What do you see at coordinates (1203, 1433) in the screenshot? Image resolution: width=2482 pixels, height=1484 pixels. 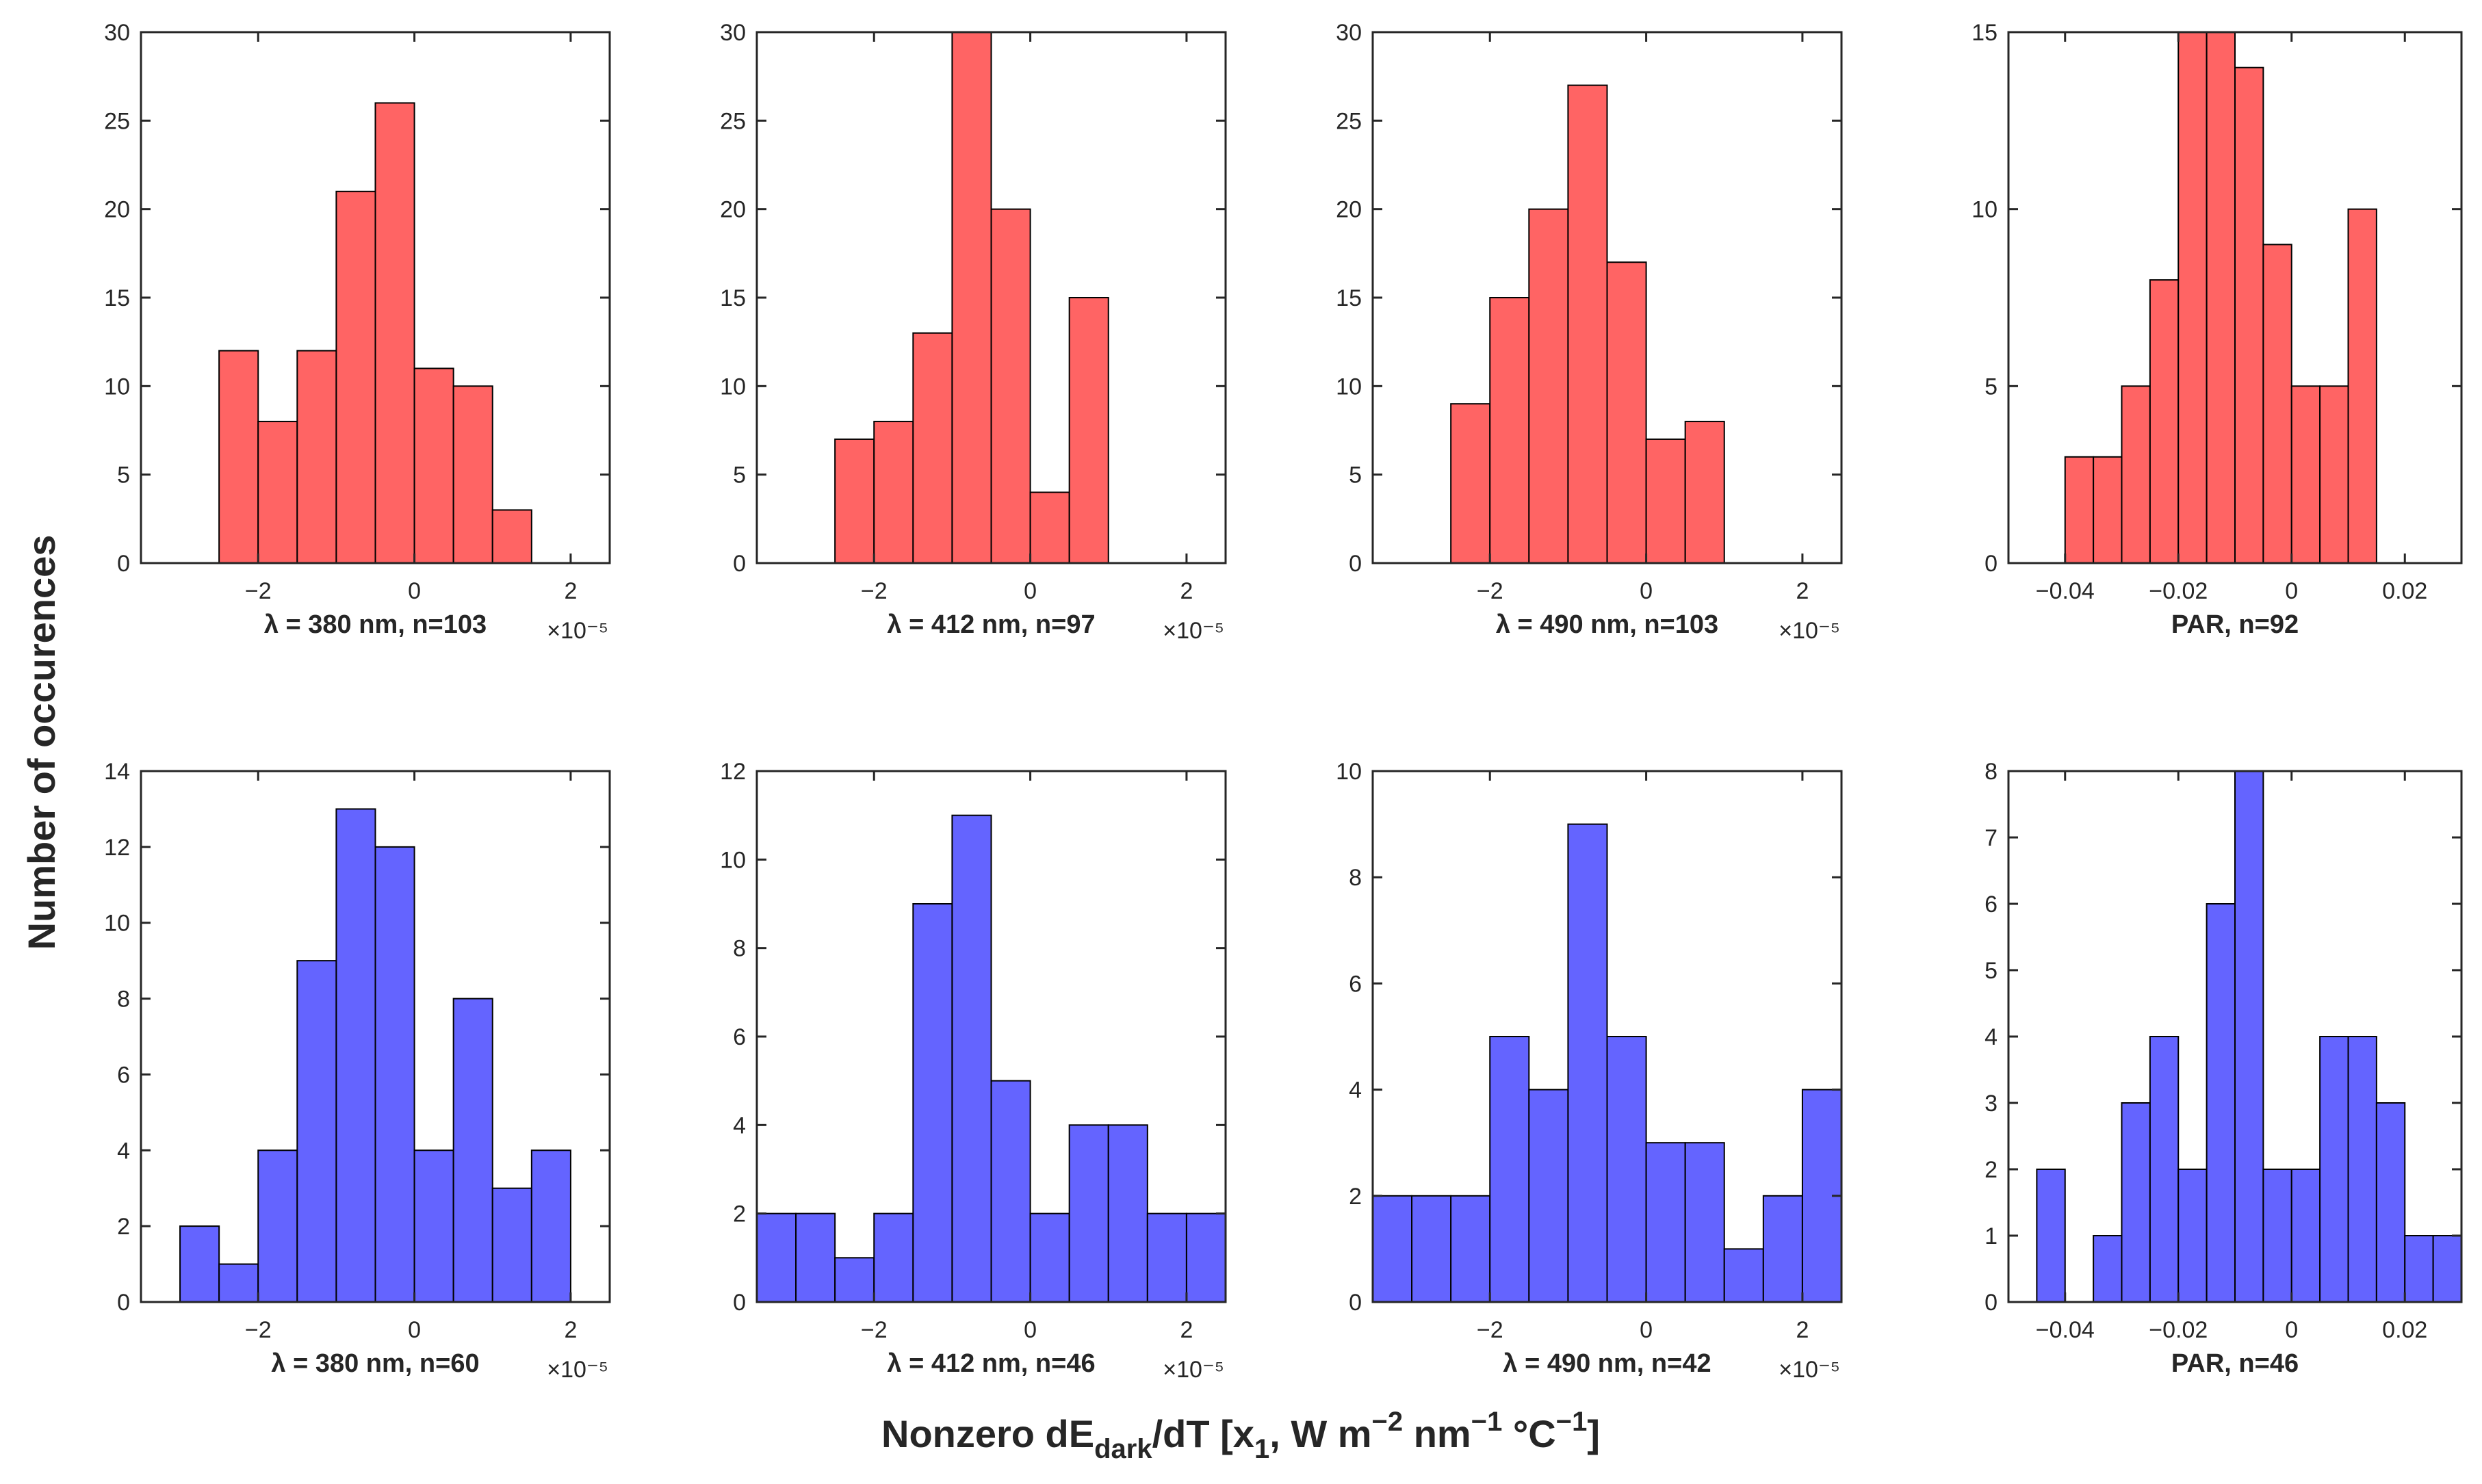 I see `x-axis-title-mid: /dT [x` at bounding box center [1203, 1433].